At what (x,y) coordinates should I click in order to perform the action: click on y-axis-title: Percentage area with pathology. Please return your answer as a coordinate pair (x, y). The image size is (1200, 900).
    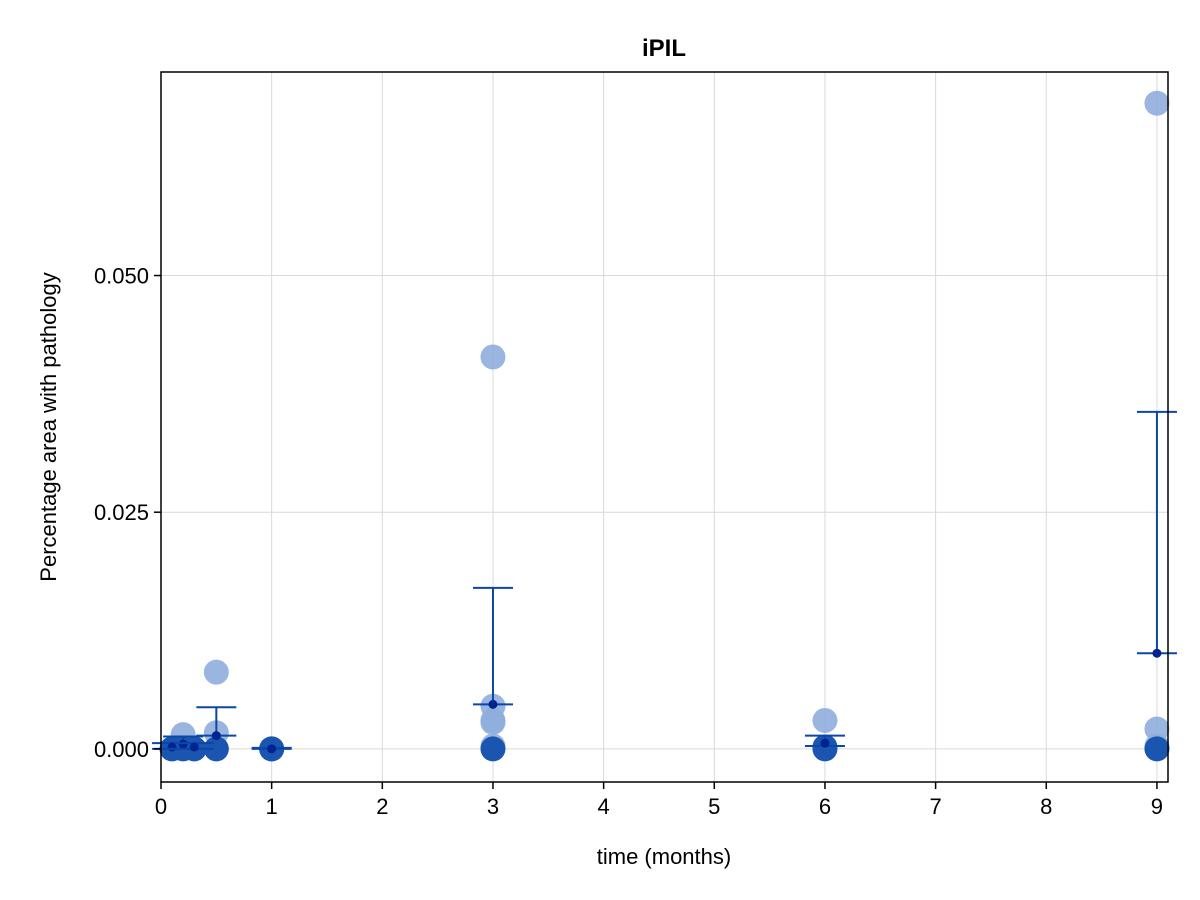
    Looking at the image, I should click on (48, 426).